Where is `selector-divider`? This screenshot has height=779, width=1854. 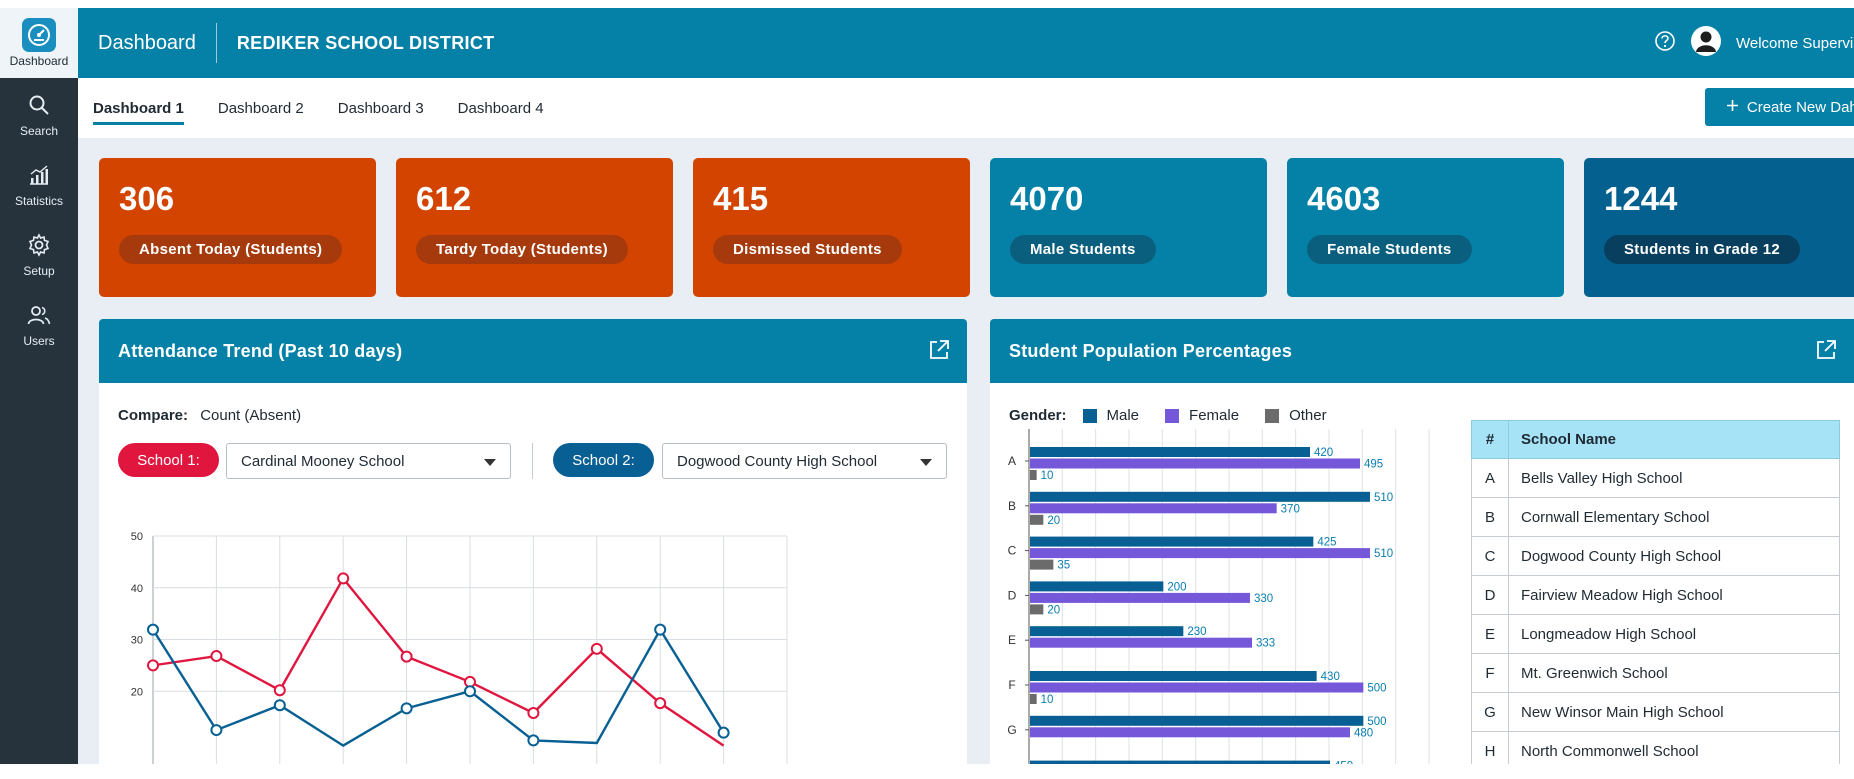 selector-divider is located at coordinates (532, 461).